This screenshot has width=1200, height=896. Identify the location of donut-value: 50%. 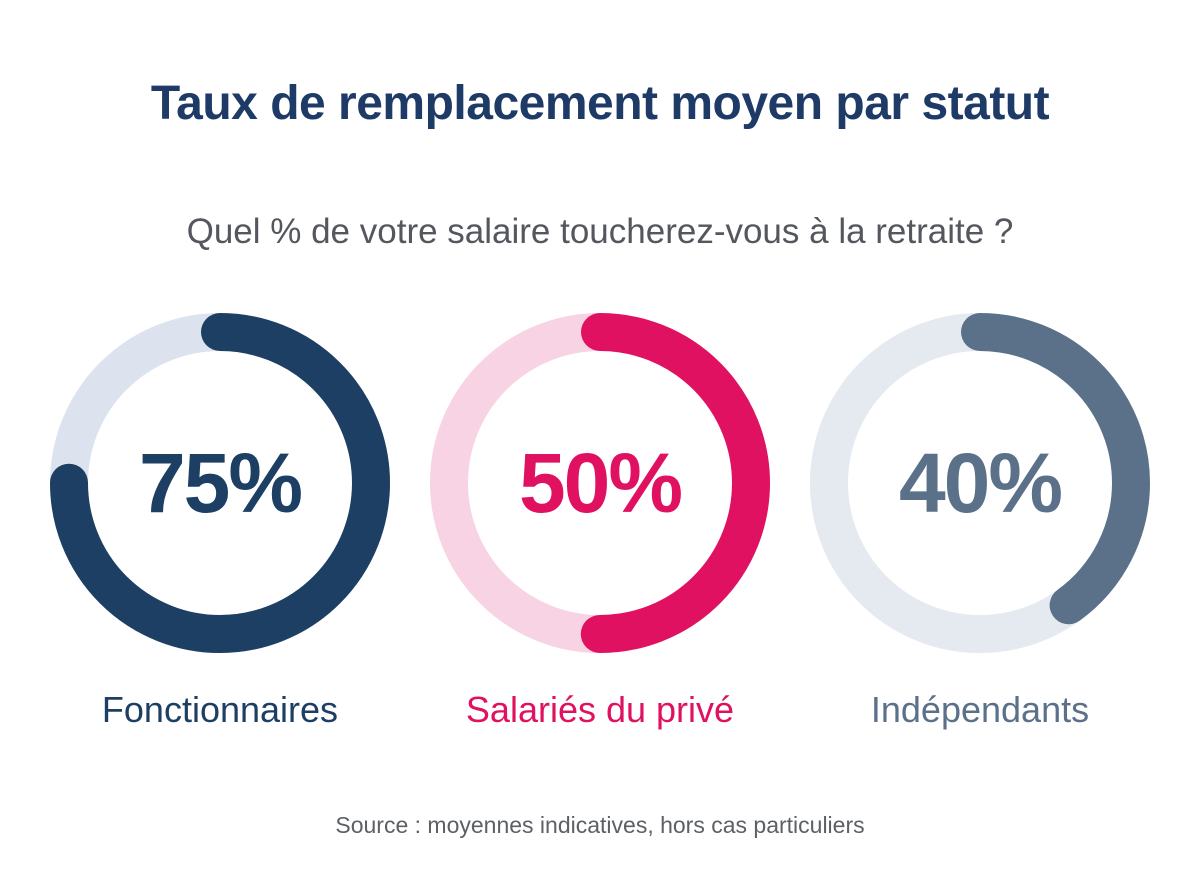
(600, 482).